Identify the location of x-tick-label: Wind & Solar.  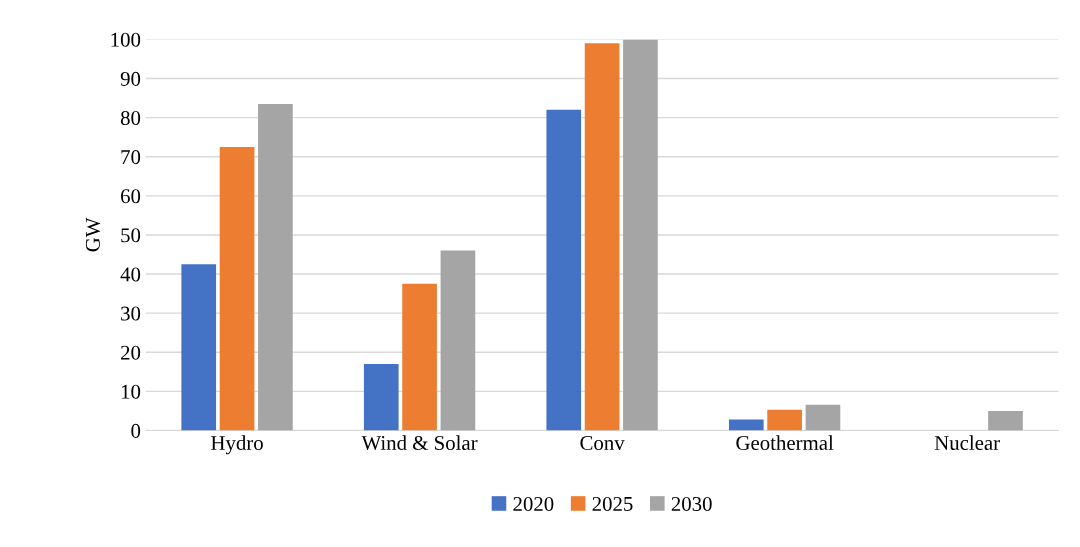
(419, 443).